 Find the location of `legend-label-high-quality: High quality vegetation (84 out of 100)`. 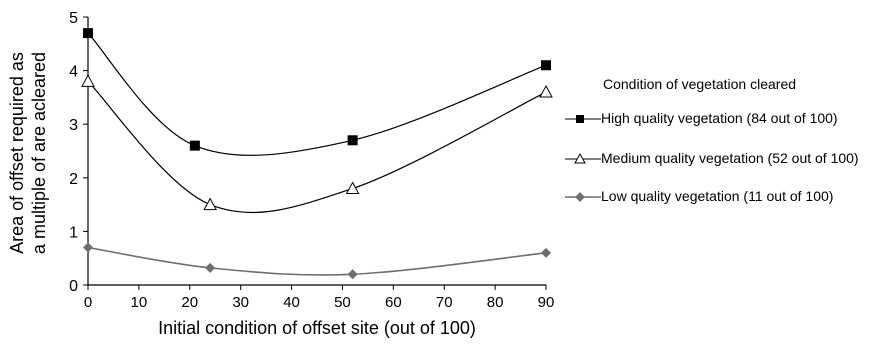

legend-label-high-quality: High quality vegetation (84 out of 100) is located at coordinates (719, 118).